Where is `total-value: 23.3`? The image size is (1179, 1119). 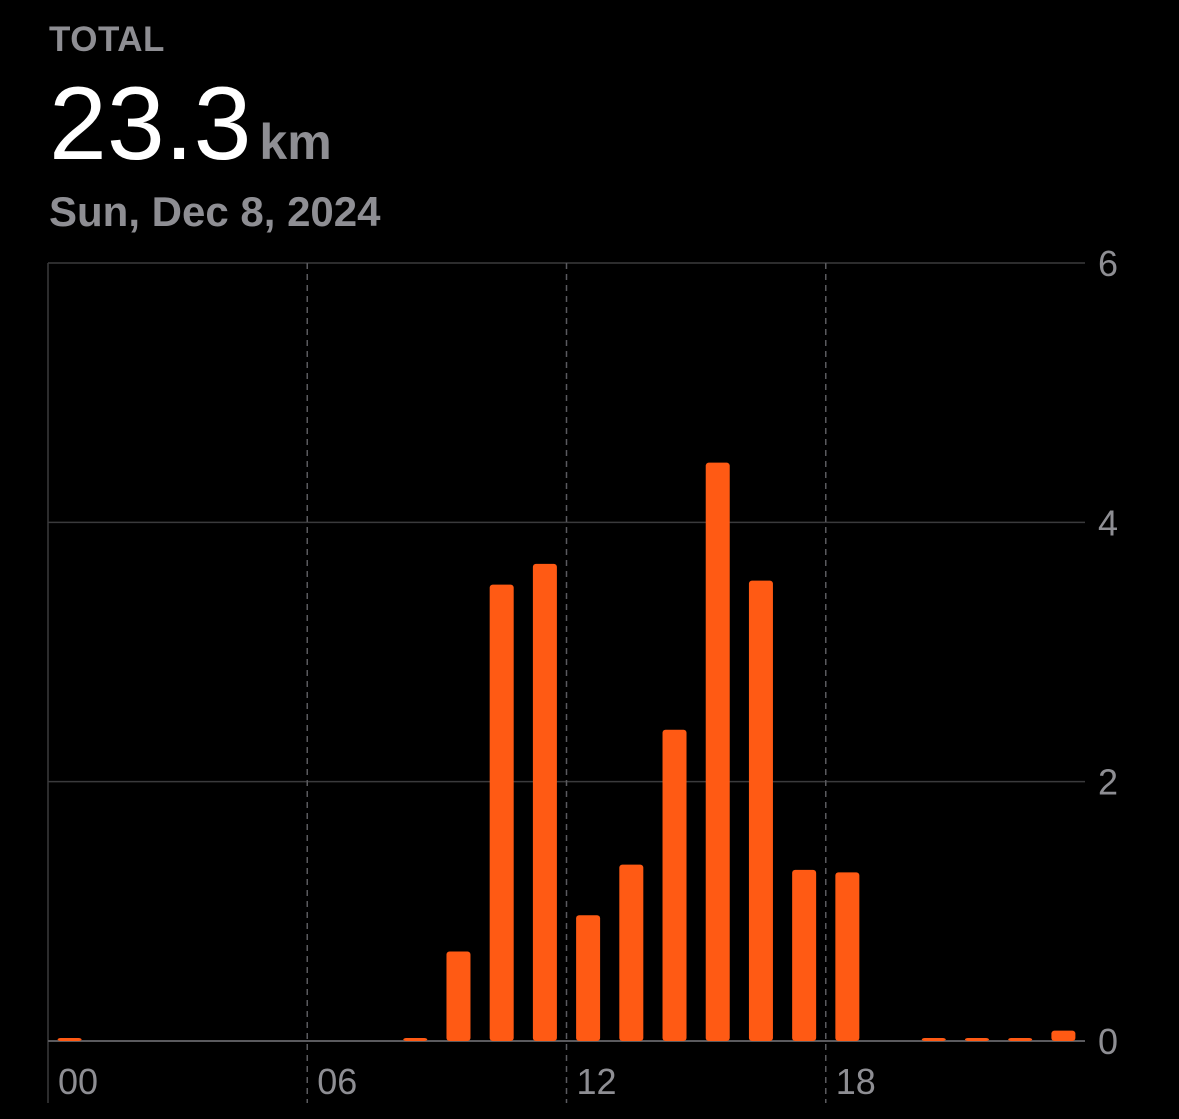
total-value: 23.3 is located at coordinates (150, 124).